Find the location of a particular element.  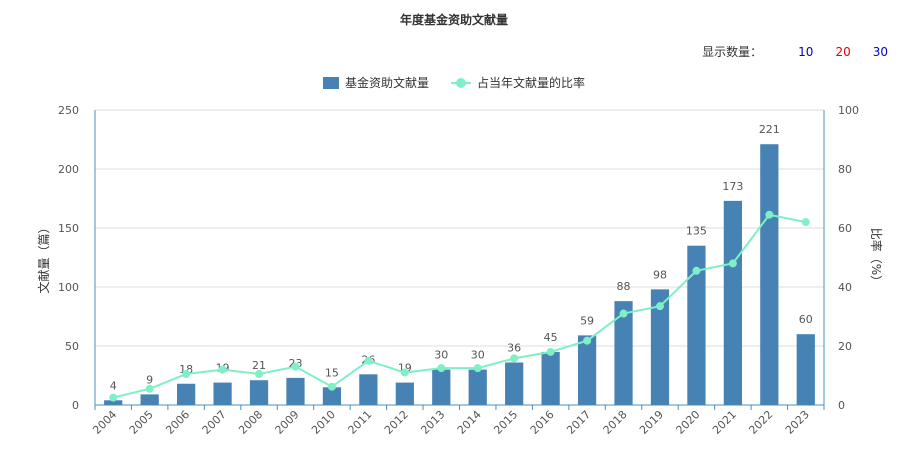

legend-item-line: 占当年文献量的比率 is located at coordinates (518, 82).